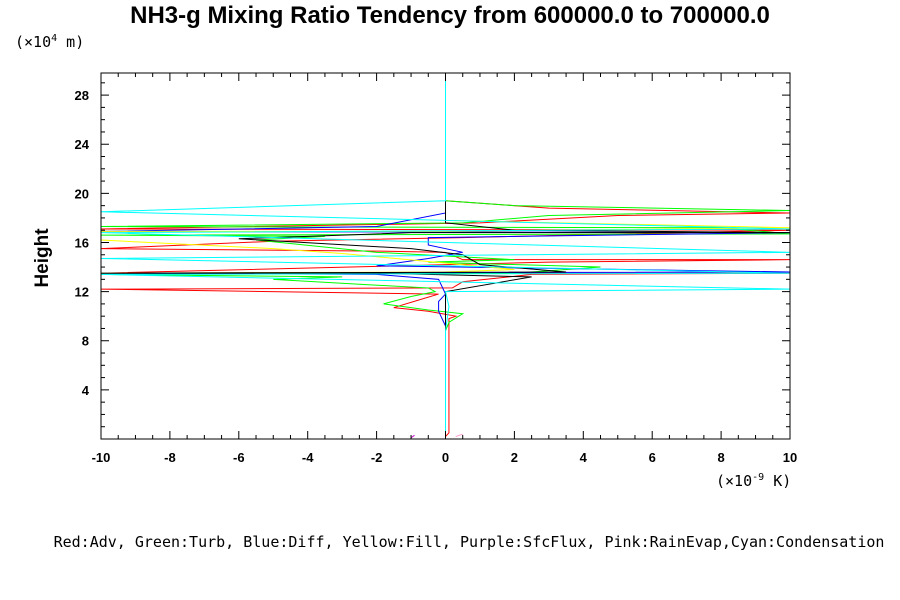  What do you see at coordinates (71, 42) in the screenshot?
I see `y-unit-suffix: m)` at bounding box center [71, 42].